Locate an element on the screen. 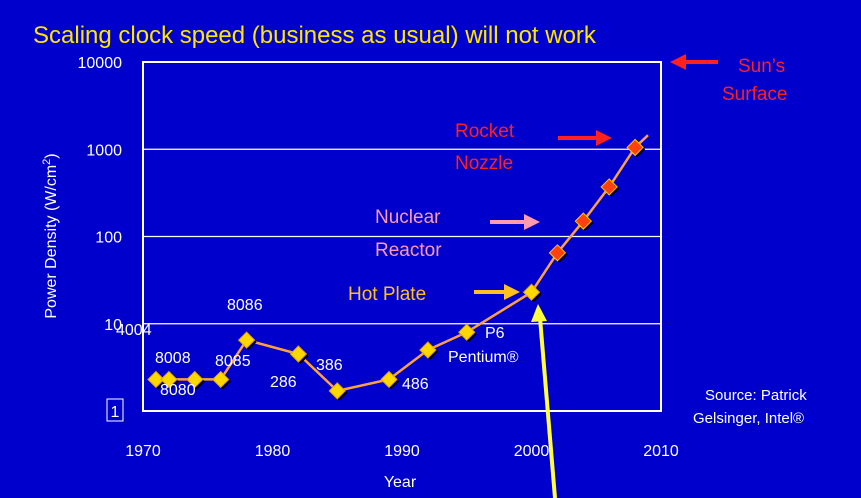  point-label-8086: 8086 is located at coordinates (245, 305).